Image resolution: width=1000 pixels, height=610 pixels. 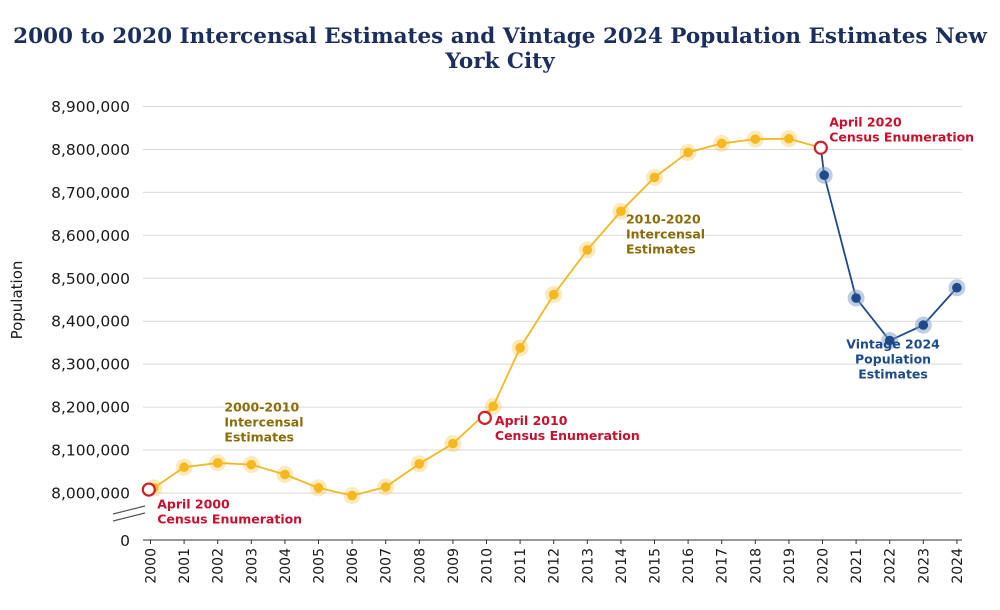 I want to click on annotation-line: April 2000, so click(x=193, y=503).